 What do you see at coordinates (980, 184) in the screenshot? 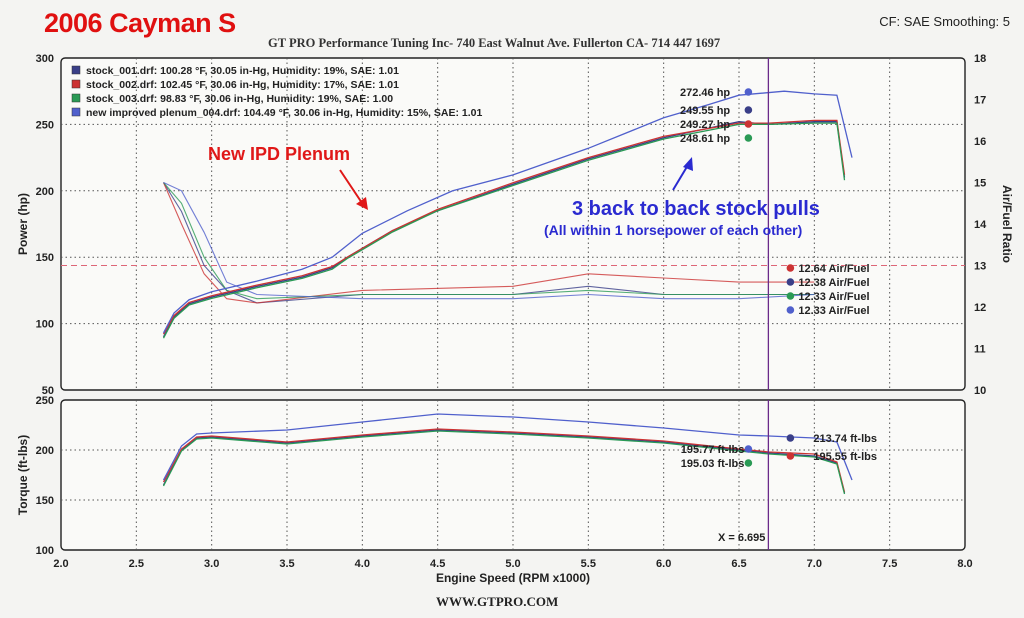
I see `afr-tick-label: 15` at bounding box center [980, 184].